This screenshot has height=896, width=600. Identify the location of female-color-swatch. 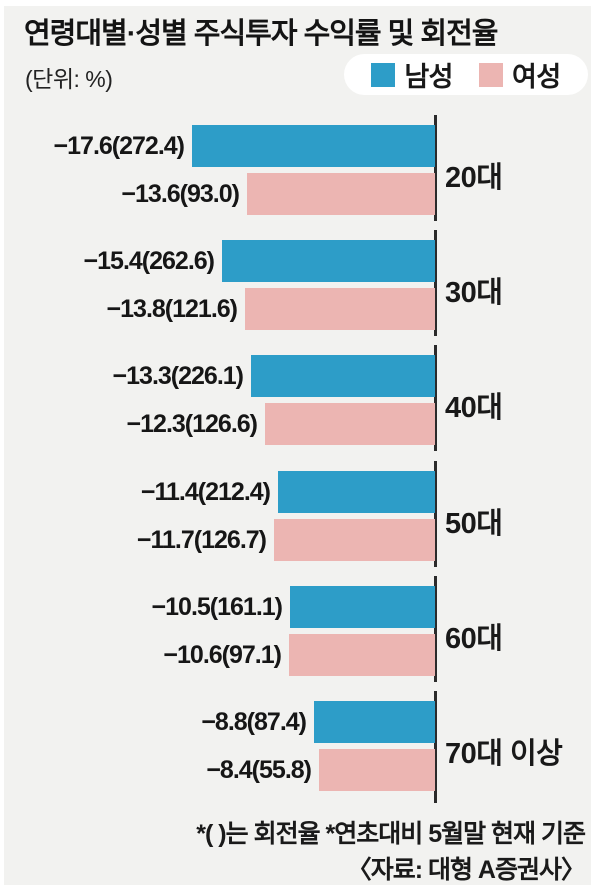
(491, 74).